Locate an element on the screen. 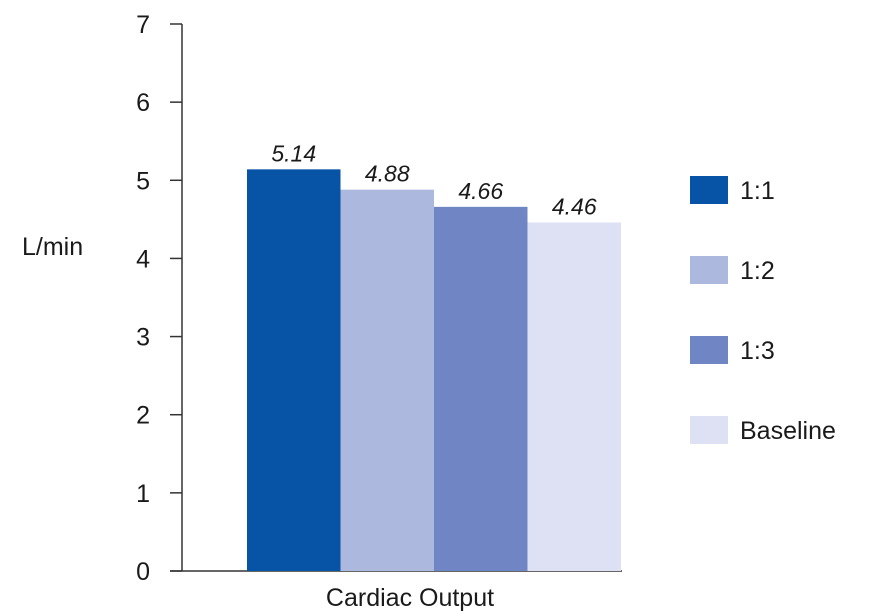  bar-value-label: 4.88 is located at coordinates (387, 174).